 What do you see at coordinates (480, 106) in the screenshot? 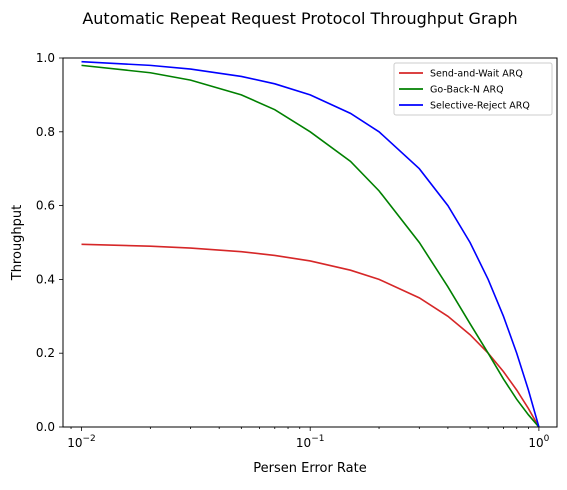
I see `legend-label-3: Selective-Reject ARQ` at bounding box center [480, 106].